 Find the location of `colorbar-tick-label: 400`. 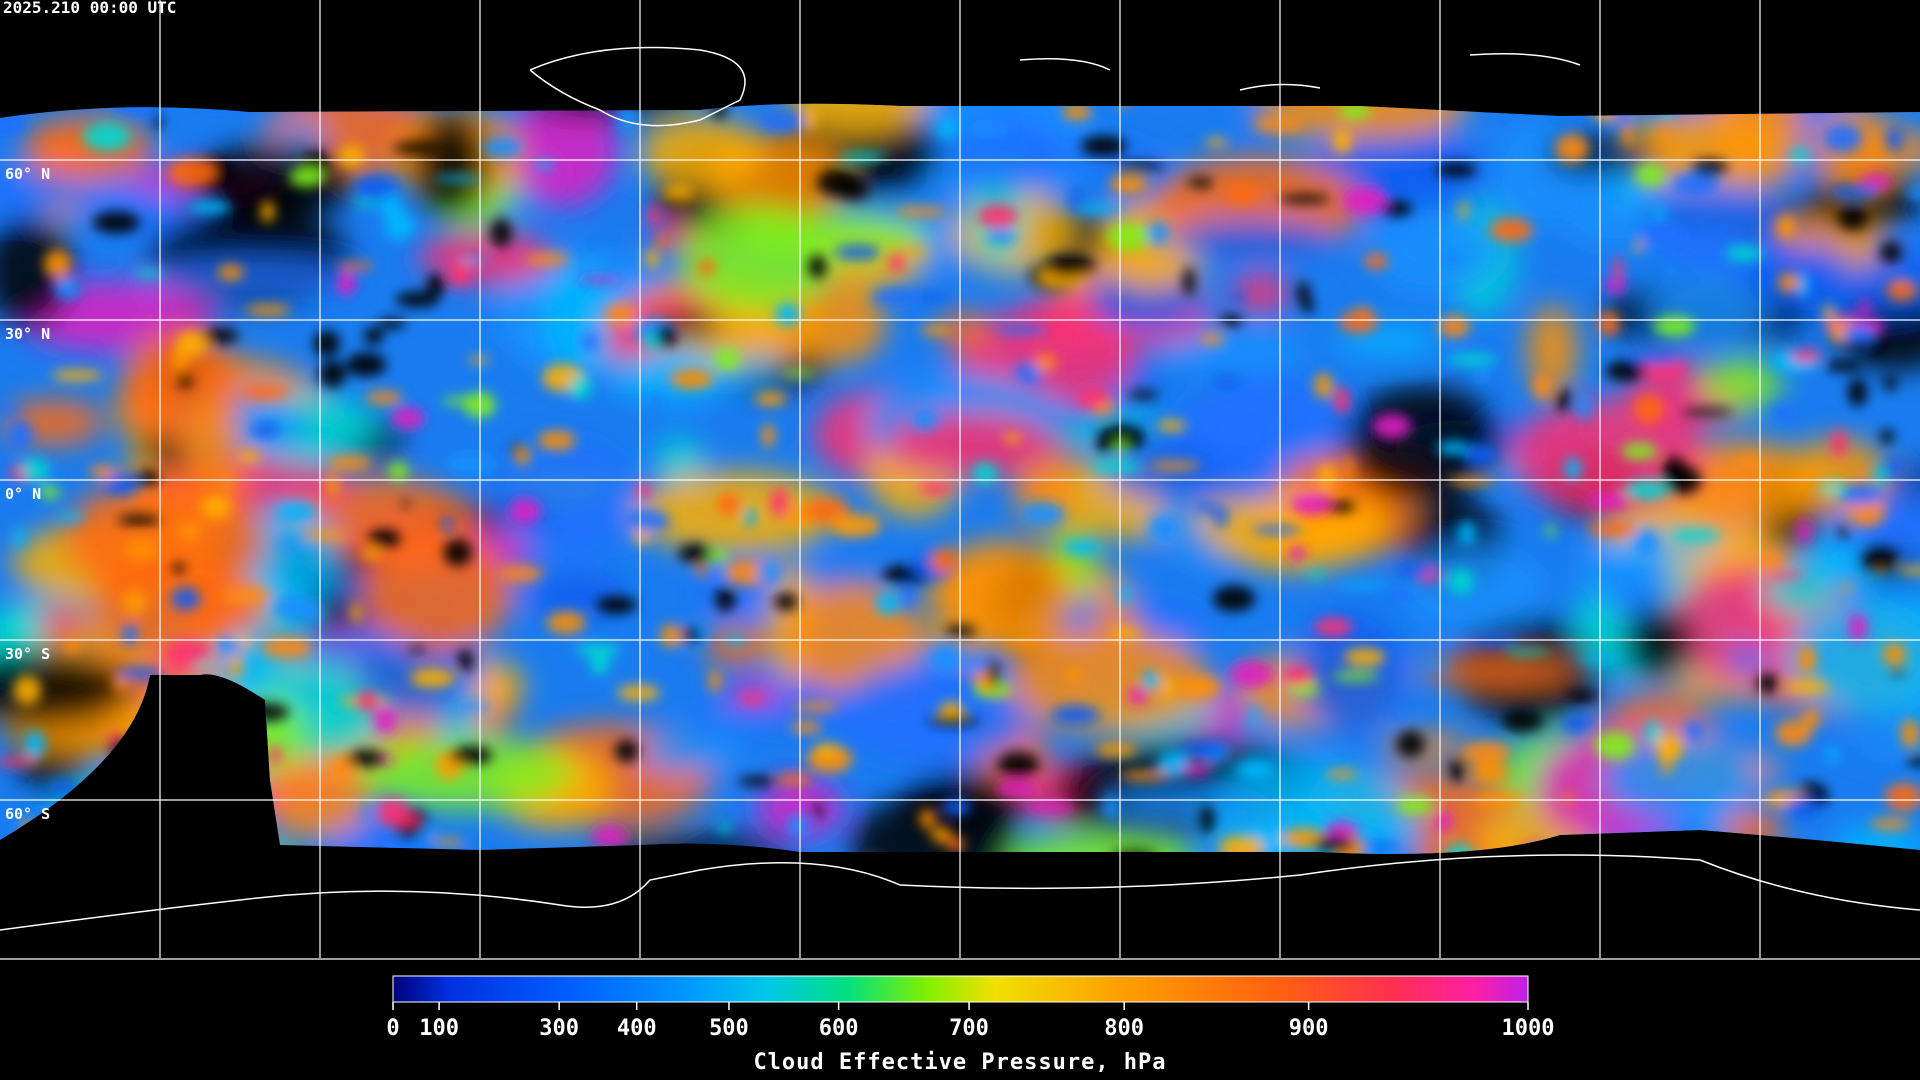

colorbar-tick-label: 400 is located at coordinates (637, 1028).